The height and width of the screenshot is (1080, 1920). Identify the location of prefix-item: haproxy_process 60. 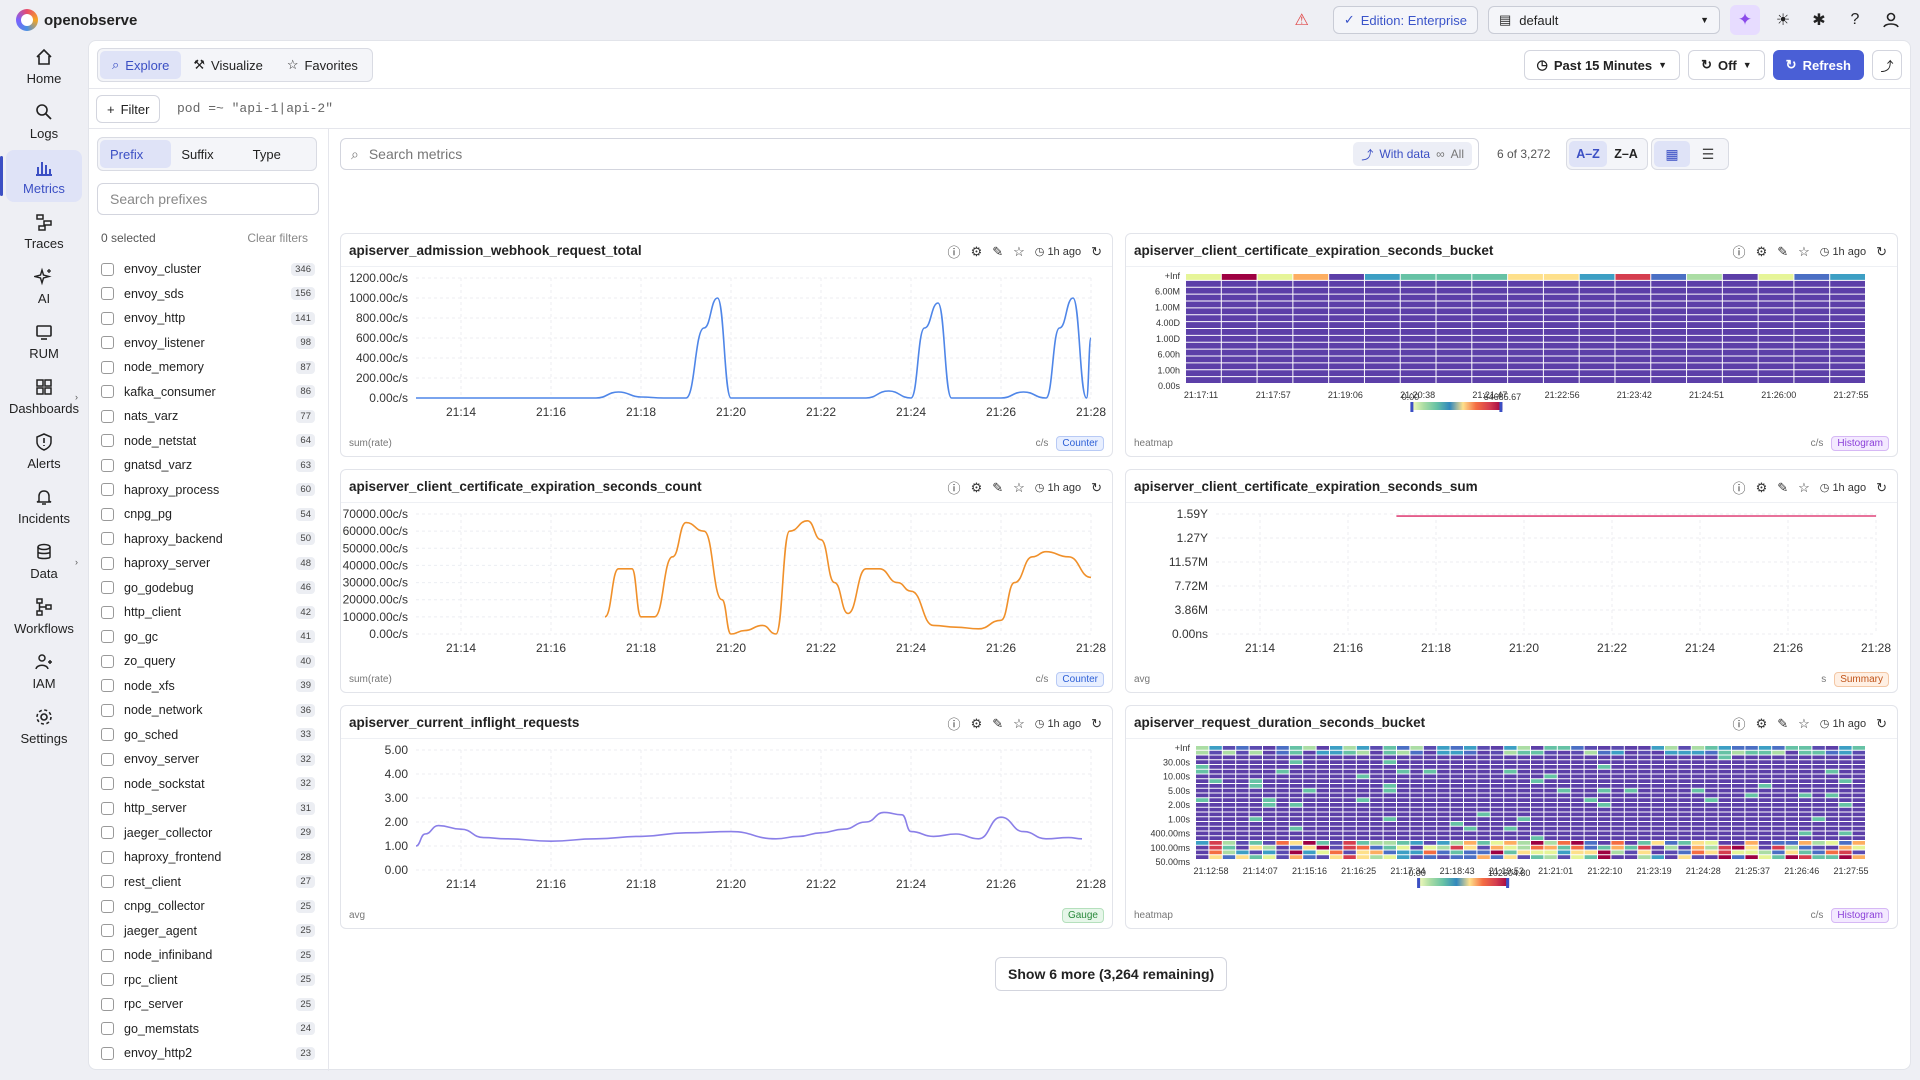
(210, 490).